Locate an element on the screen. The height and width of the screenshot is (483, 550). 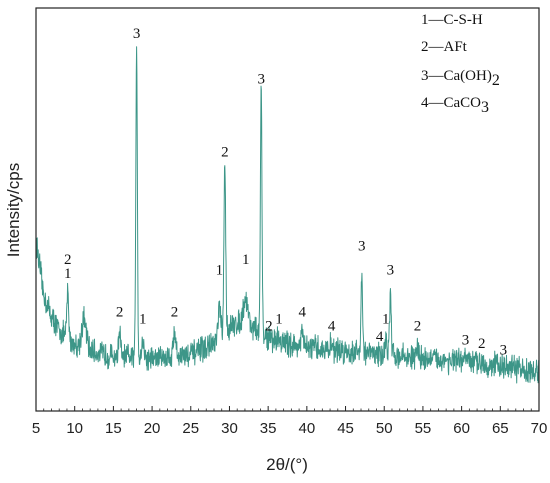
legend: 1—C-S-H 2—AFt 3—Ca(OH)2 4—CaCO3 is located at coordinates (460, 64).